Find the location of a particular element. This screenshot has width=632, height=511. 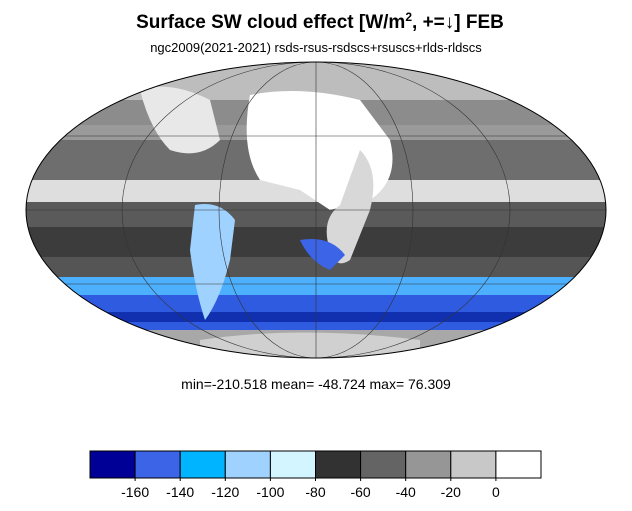

title-text: Surface SW cloud effect [W/m is located at coordinates (270, 22).